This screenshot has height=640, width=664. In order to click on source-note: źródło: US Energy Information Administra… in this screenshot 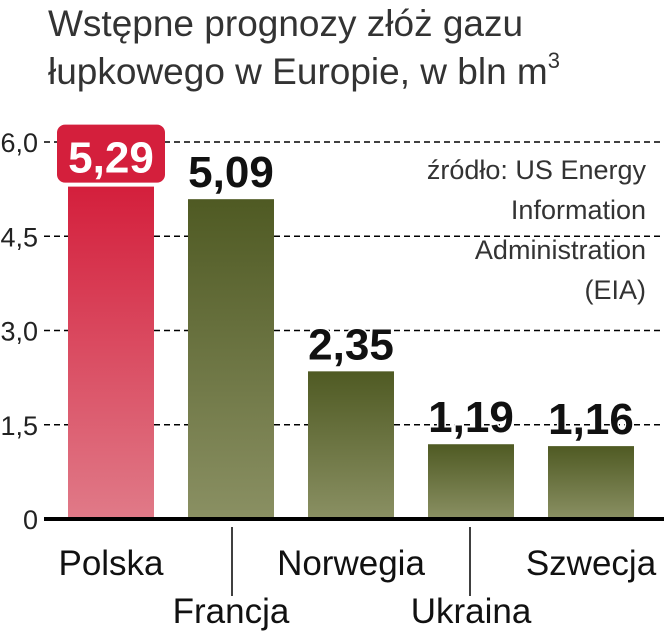, I will do `click(496, 230)`.